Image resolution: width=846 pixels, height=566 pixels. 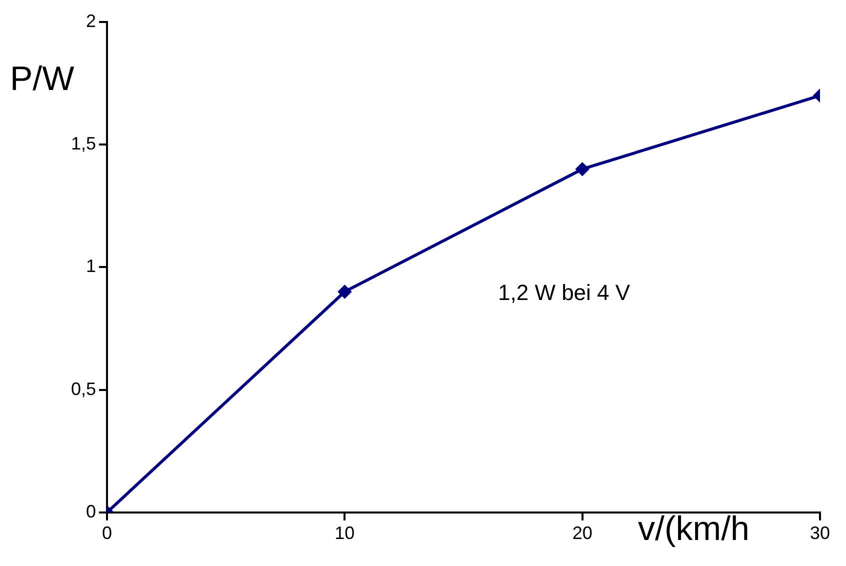 I want to click on x-tick-label: 30, so click(x=820, y=533).